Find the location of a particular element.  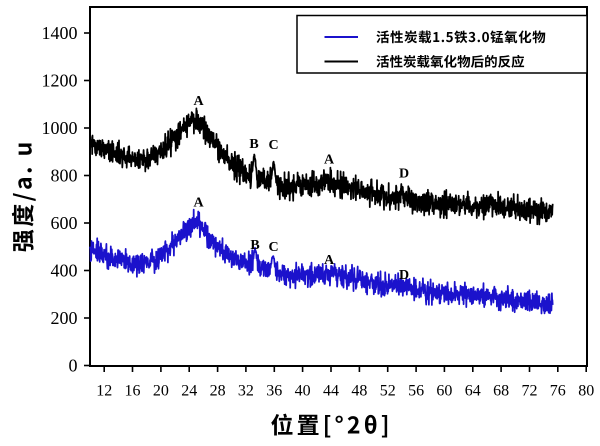

svg-text: 52 is located at coordinates (388, 391).